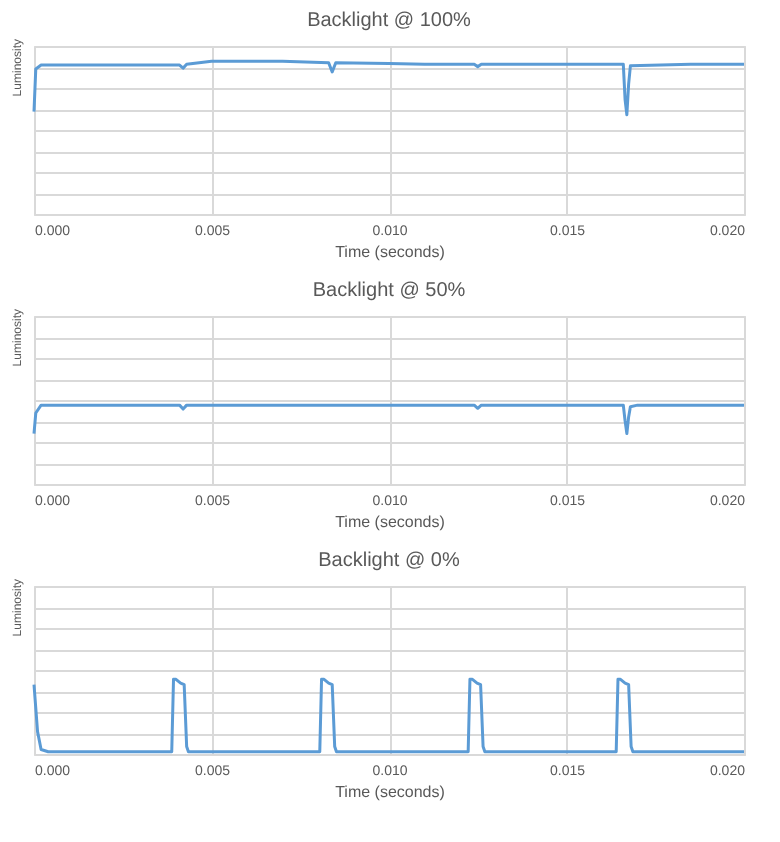 The width and height of the screenshot is (780, 842). I want to click on chart-title: Backlight @ 0%, so click(389, 561).